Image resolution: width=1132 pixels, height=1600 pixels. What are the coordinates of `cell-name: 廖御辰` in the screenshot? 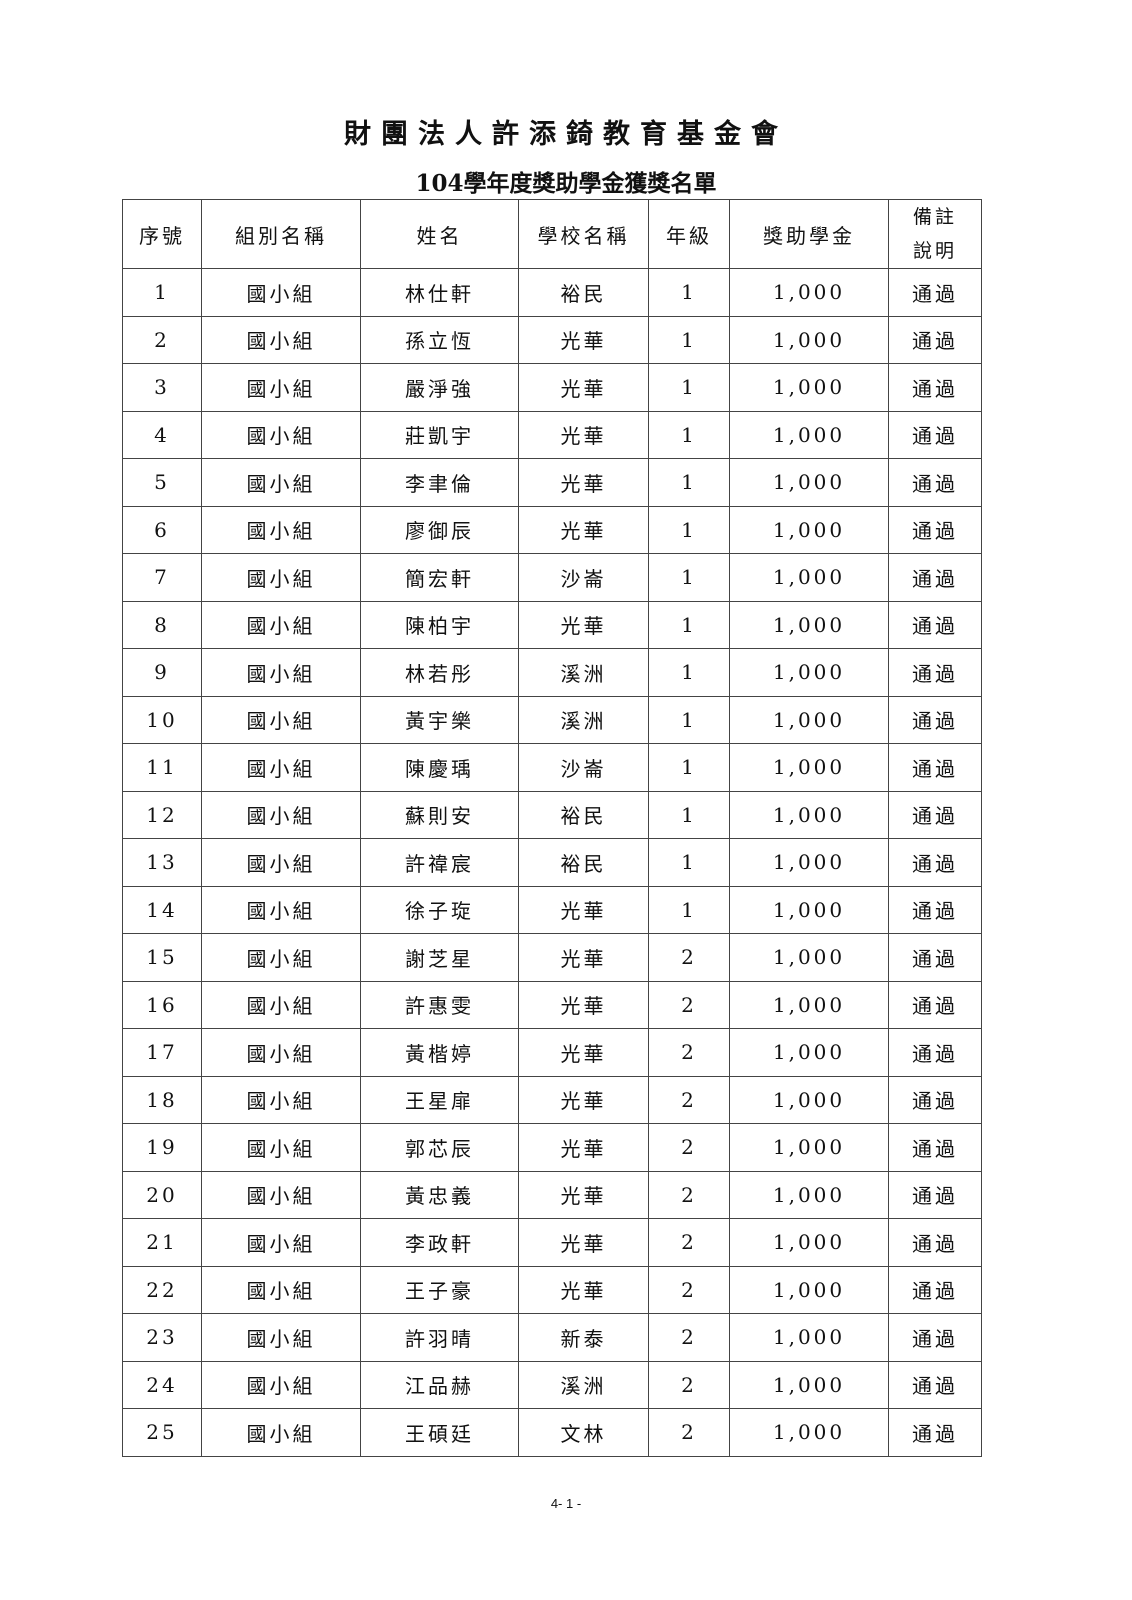 It's located at (439, 529).